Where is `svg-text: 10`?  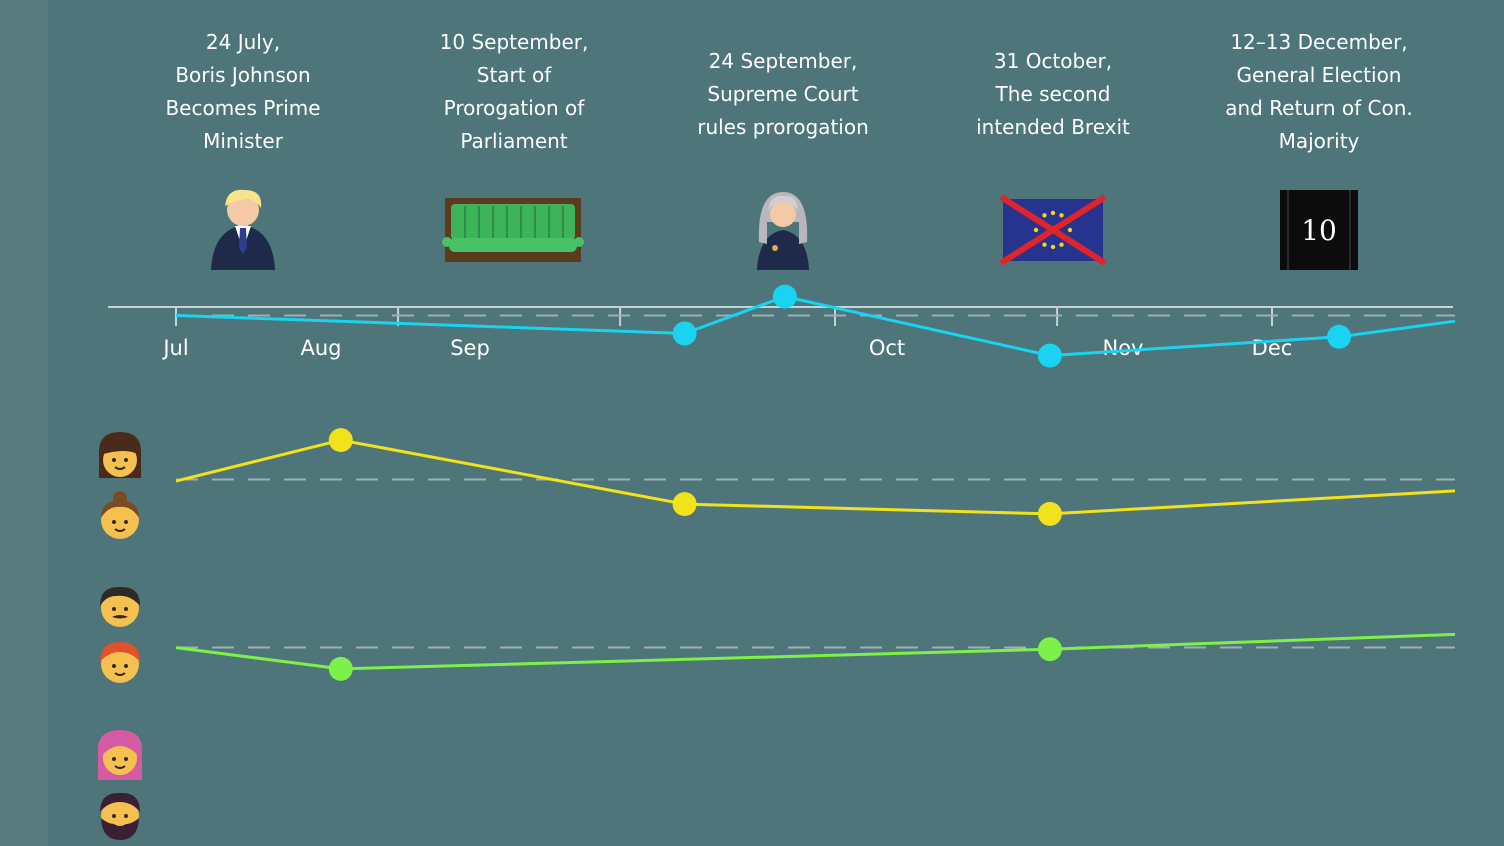 svg-text: 10 is located at coordinates (1319, 230).